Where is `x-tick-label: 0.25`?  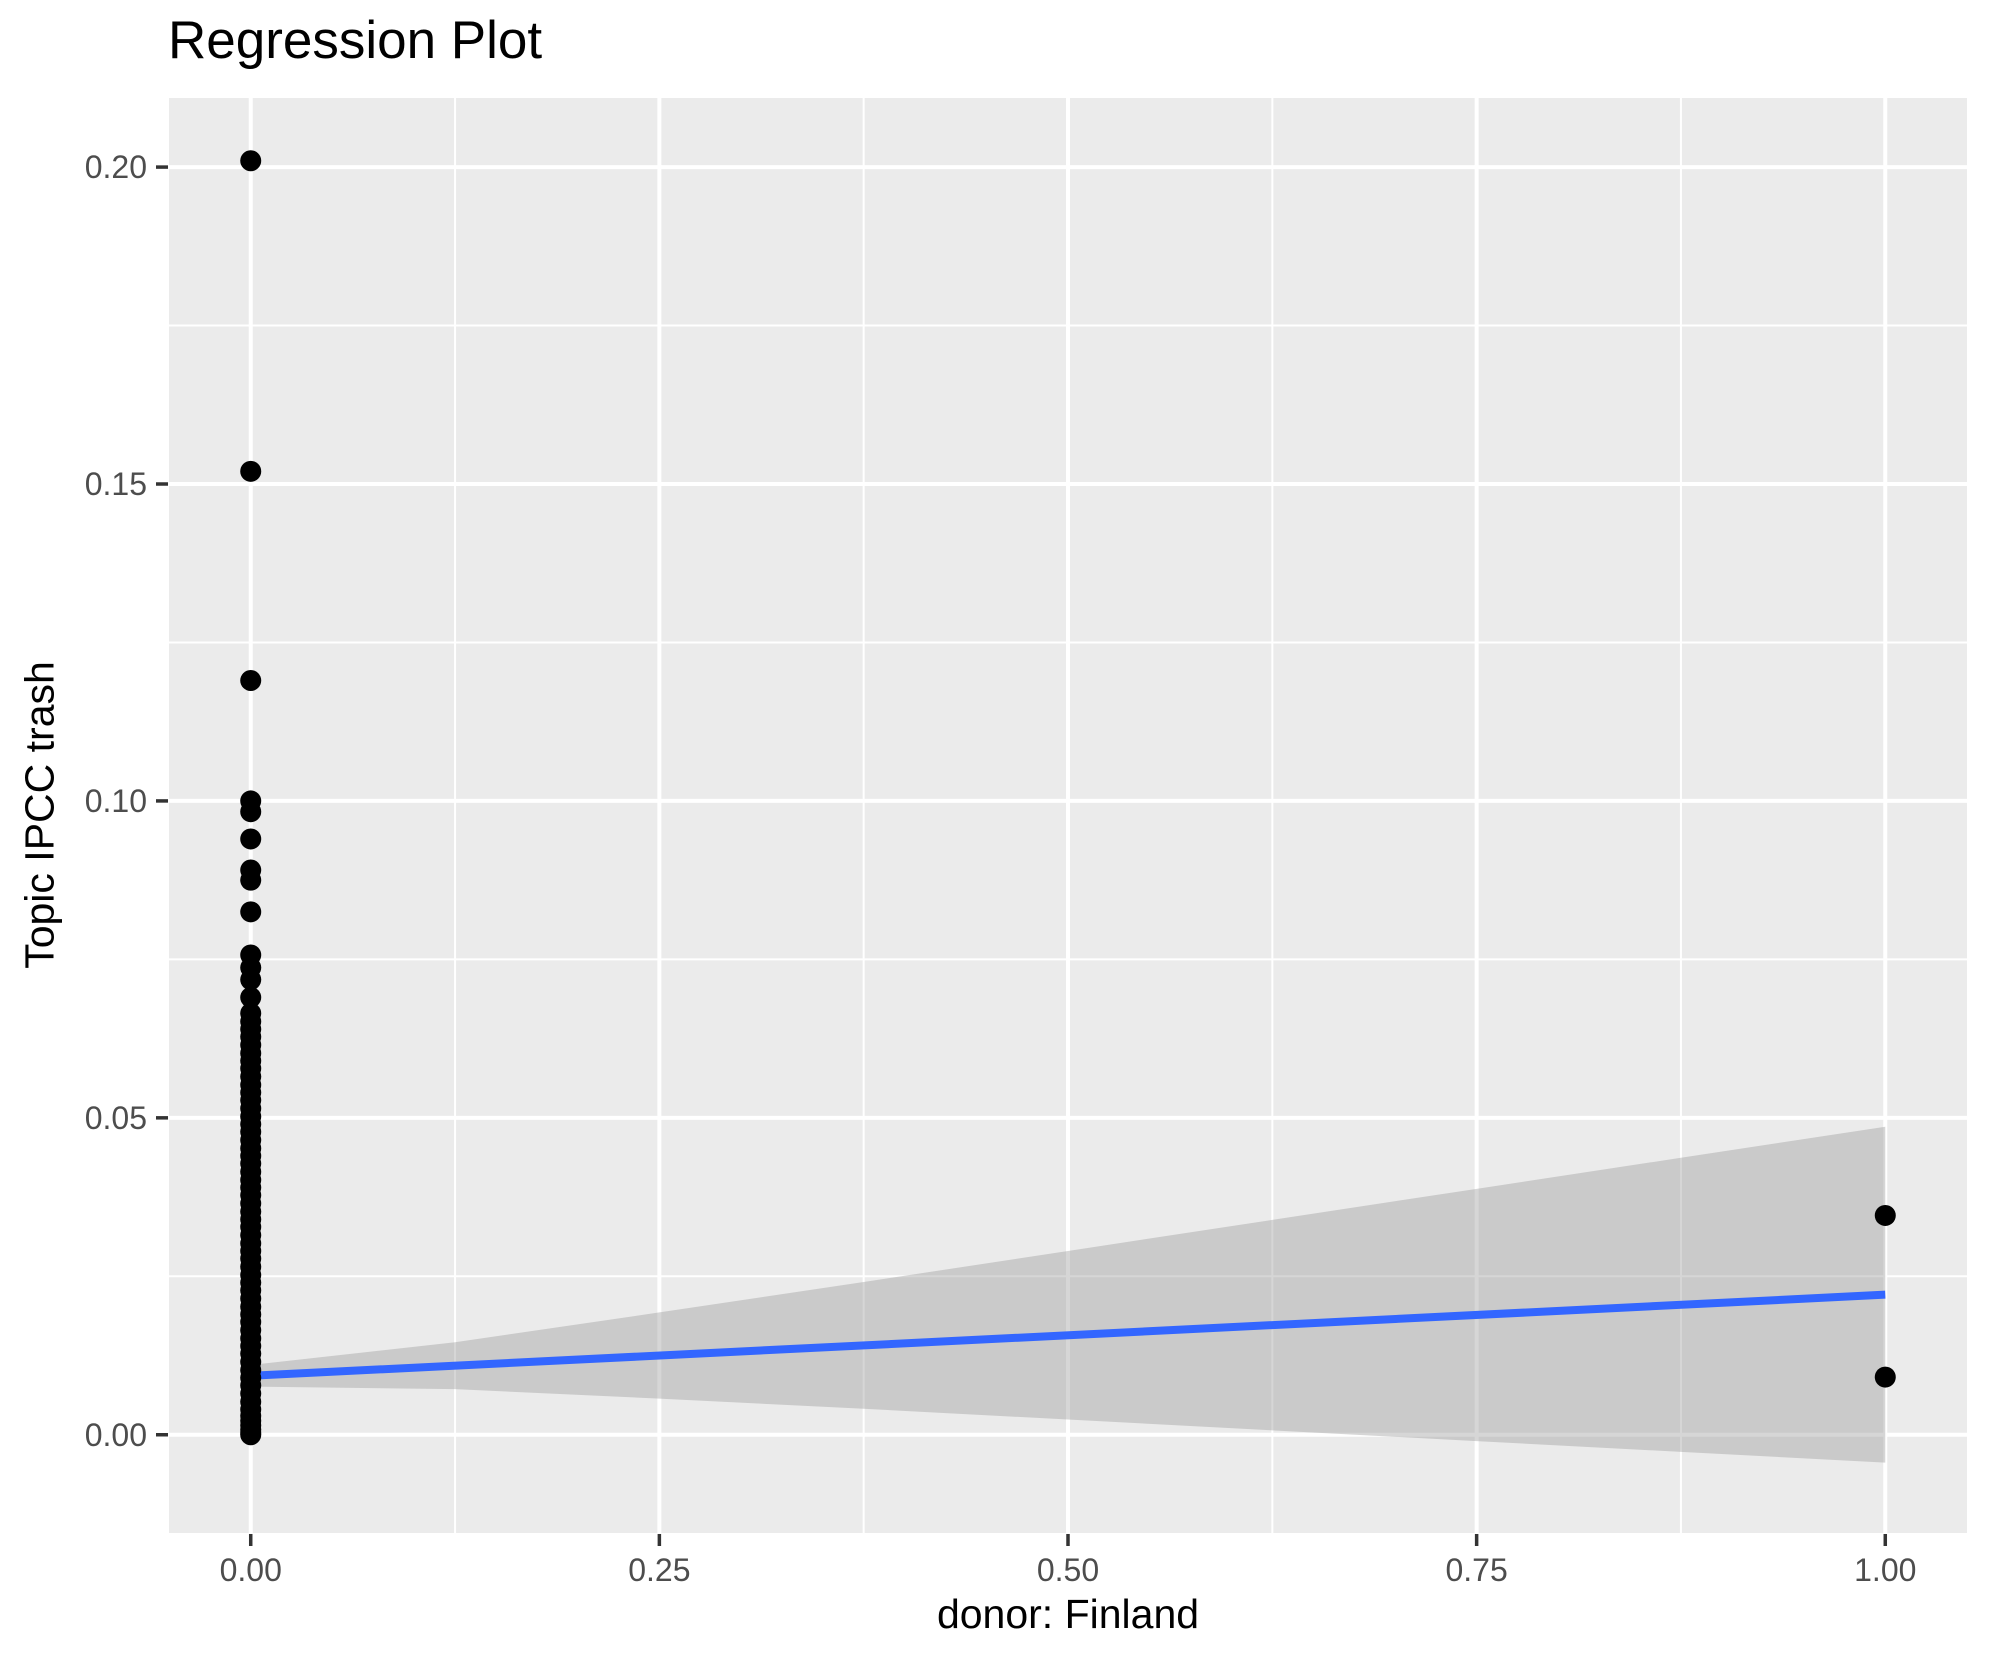
x-tick-label: 0.25 is located at coordinates (659, 1570).